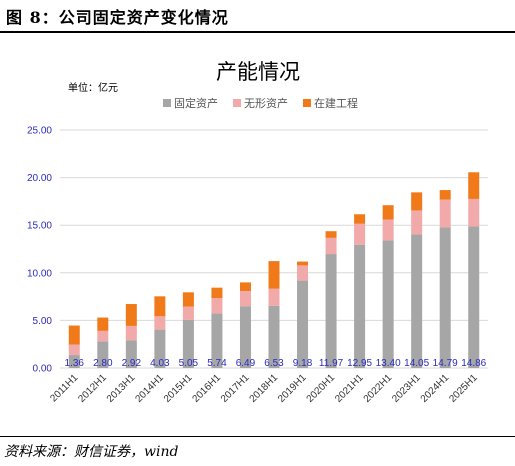  What do you see at coordinates (336, 103) in the screenshot?
I see `legend-label: 在建工程` at bounding box center [336, 103].